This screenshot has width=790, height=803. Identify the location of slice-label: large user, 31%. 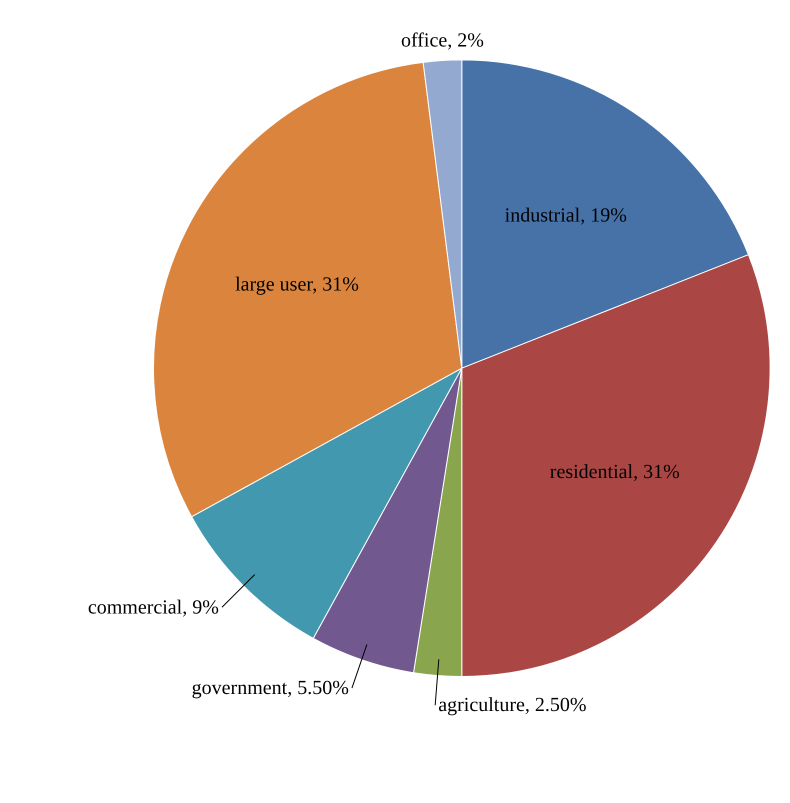
(297, 284).